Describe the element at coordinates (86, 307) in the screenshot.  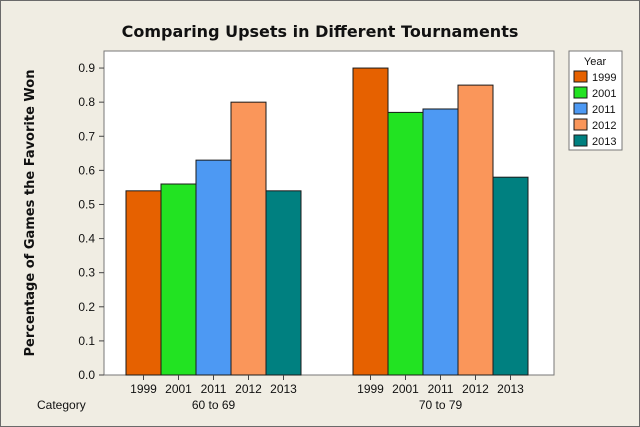
I see `y-tick-label: 0.2` at that location.